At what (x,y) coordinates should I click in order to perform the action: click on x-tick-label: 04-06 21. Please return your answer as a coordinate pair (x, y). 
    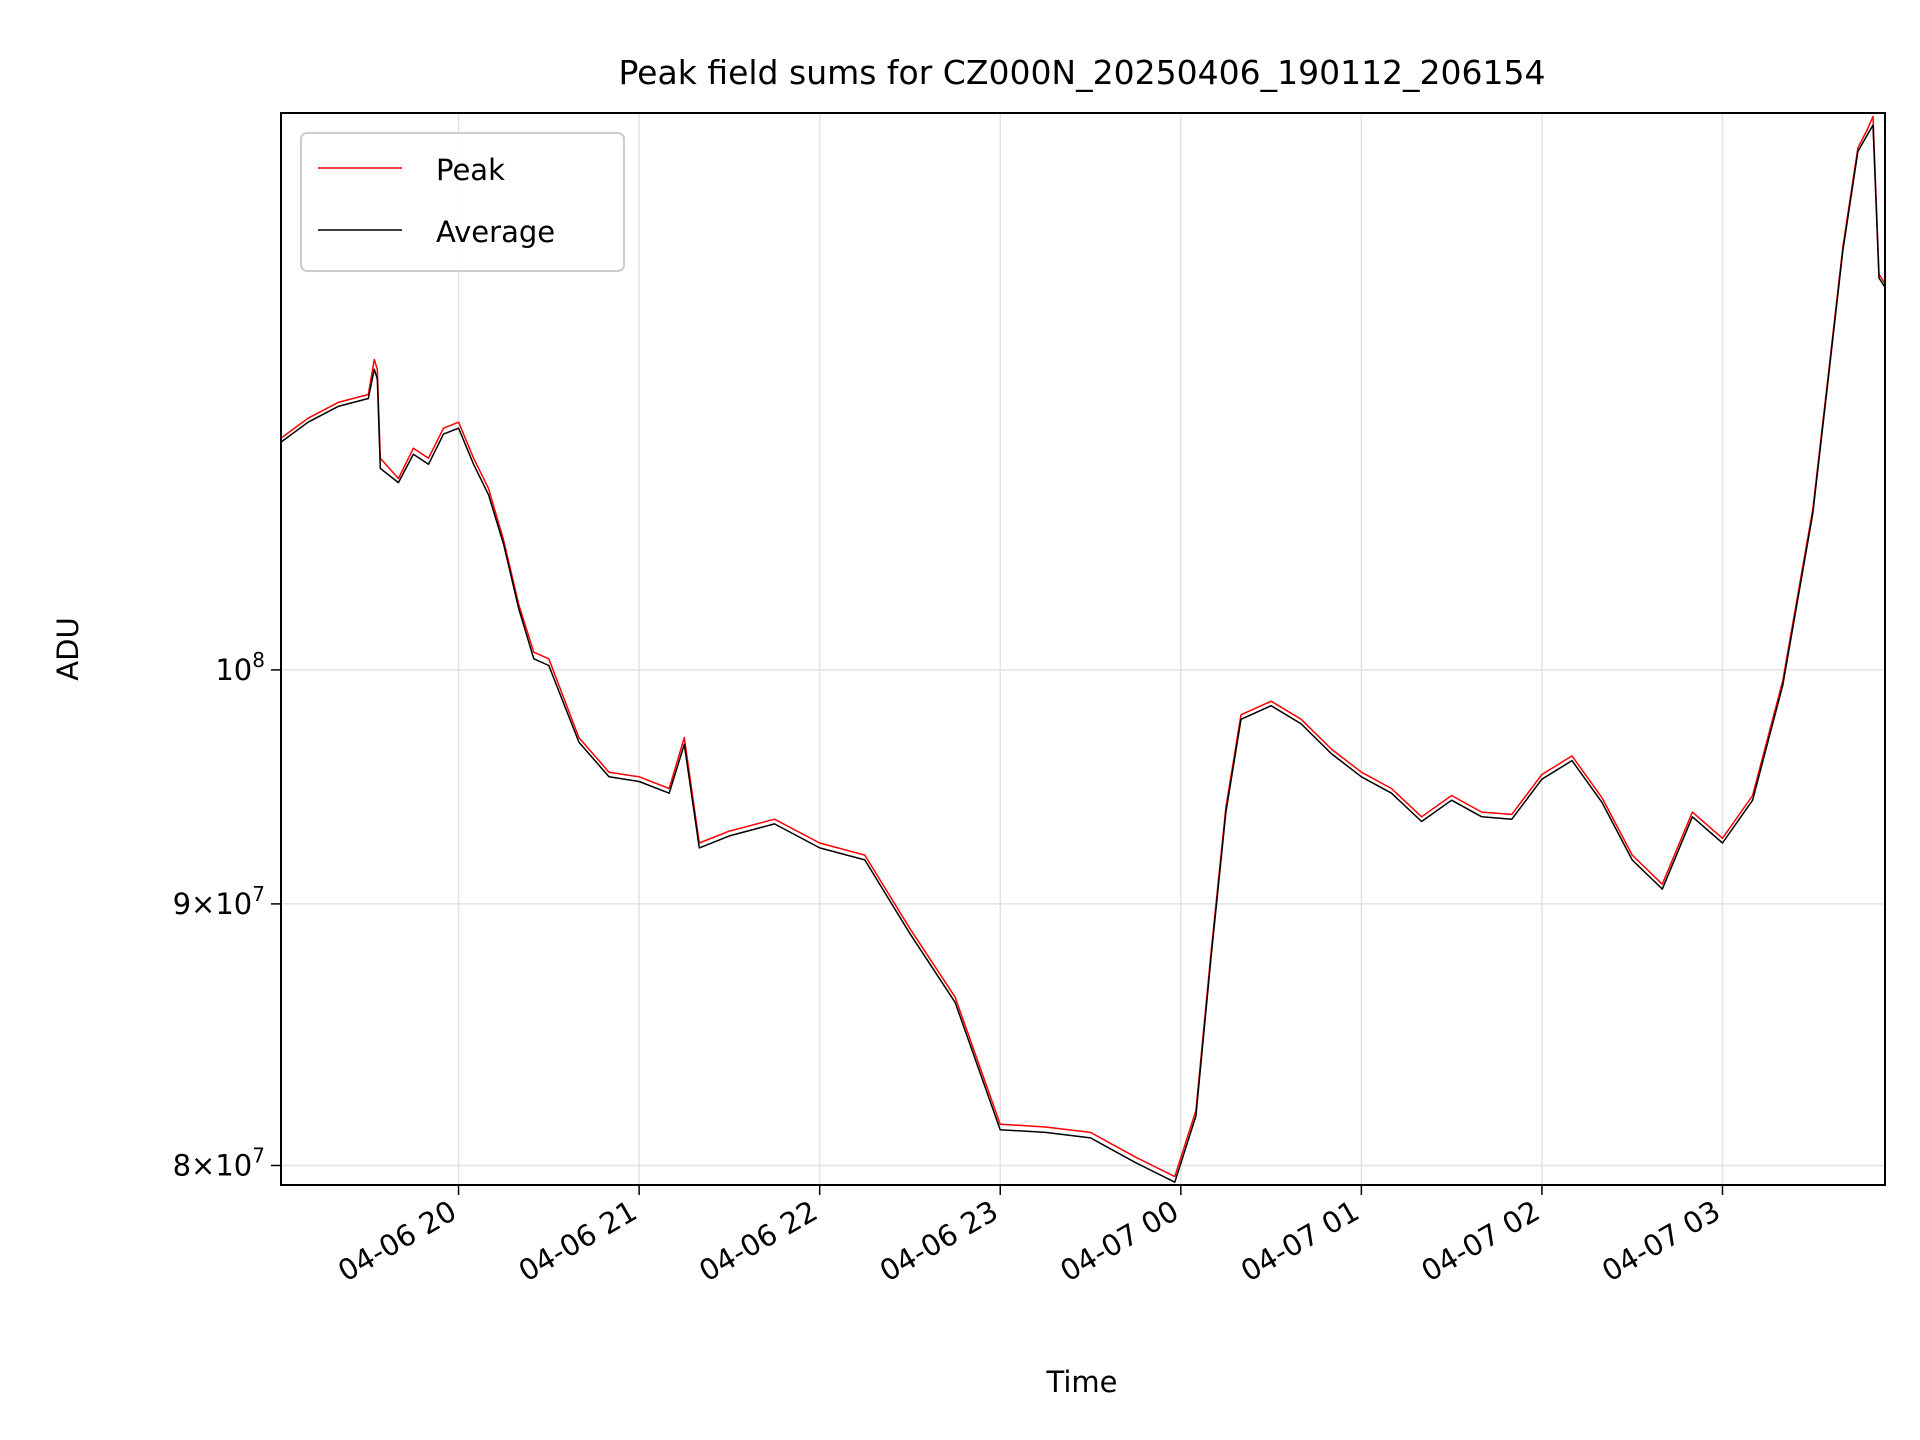
    Looking at the image, I should click on (578, 1241).